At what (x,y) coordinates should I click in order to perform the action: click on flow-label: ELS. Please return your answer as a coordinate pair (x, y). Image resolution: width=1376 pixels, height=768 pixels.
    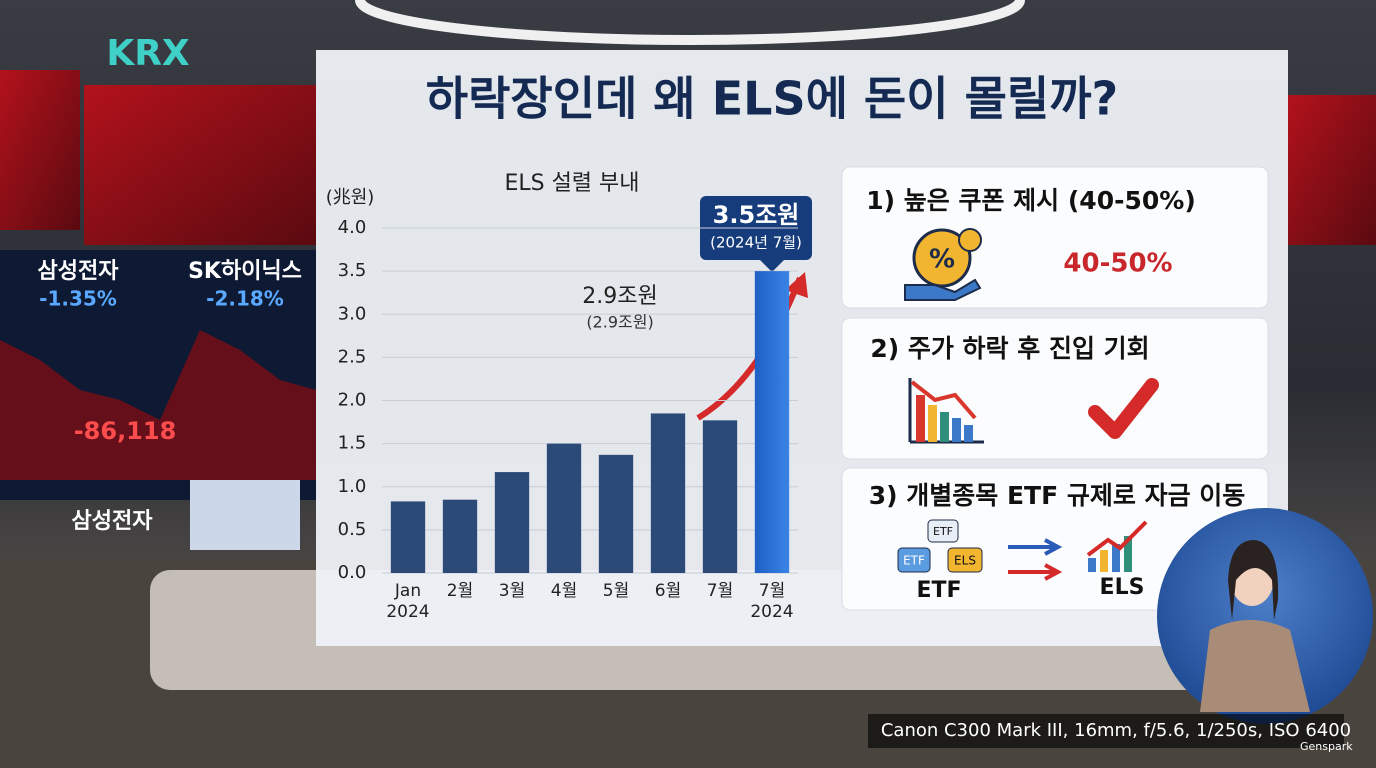
    Looking at the image, I should click on (1122, 587).